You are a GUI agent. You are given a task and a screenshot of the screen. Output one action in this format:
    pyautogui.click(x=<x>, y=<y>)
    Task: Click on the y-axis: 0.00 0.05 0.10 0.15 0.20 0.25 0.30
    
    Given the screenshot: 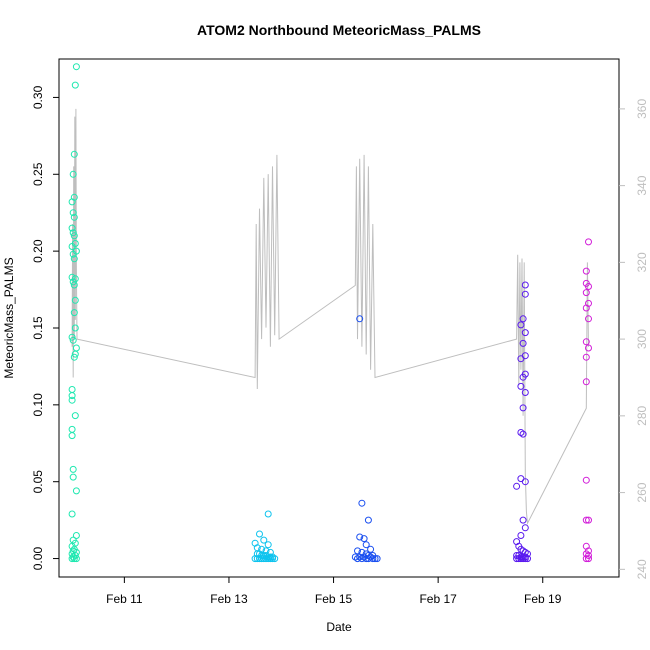 What is the action you would take?
    pyautogui.click(x=45, y=327)
    